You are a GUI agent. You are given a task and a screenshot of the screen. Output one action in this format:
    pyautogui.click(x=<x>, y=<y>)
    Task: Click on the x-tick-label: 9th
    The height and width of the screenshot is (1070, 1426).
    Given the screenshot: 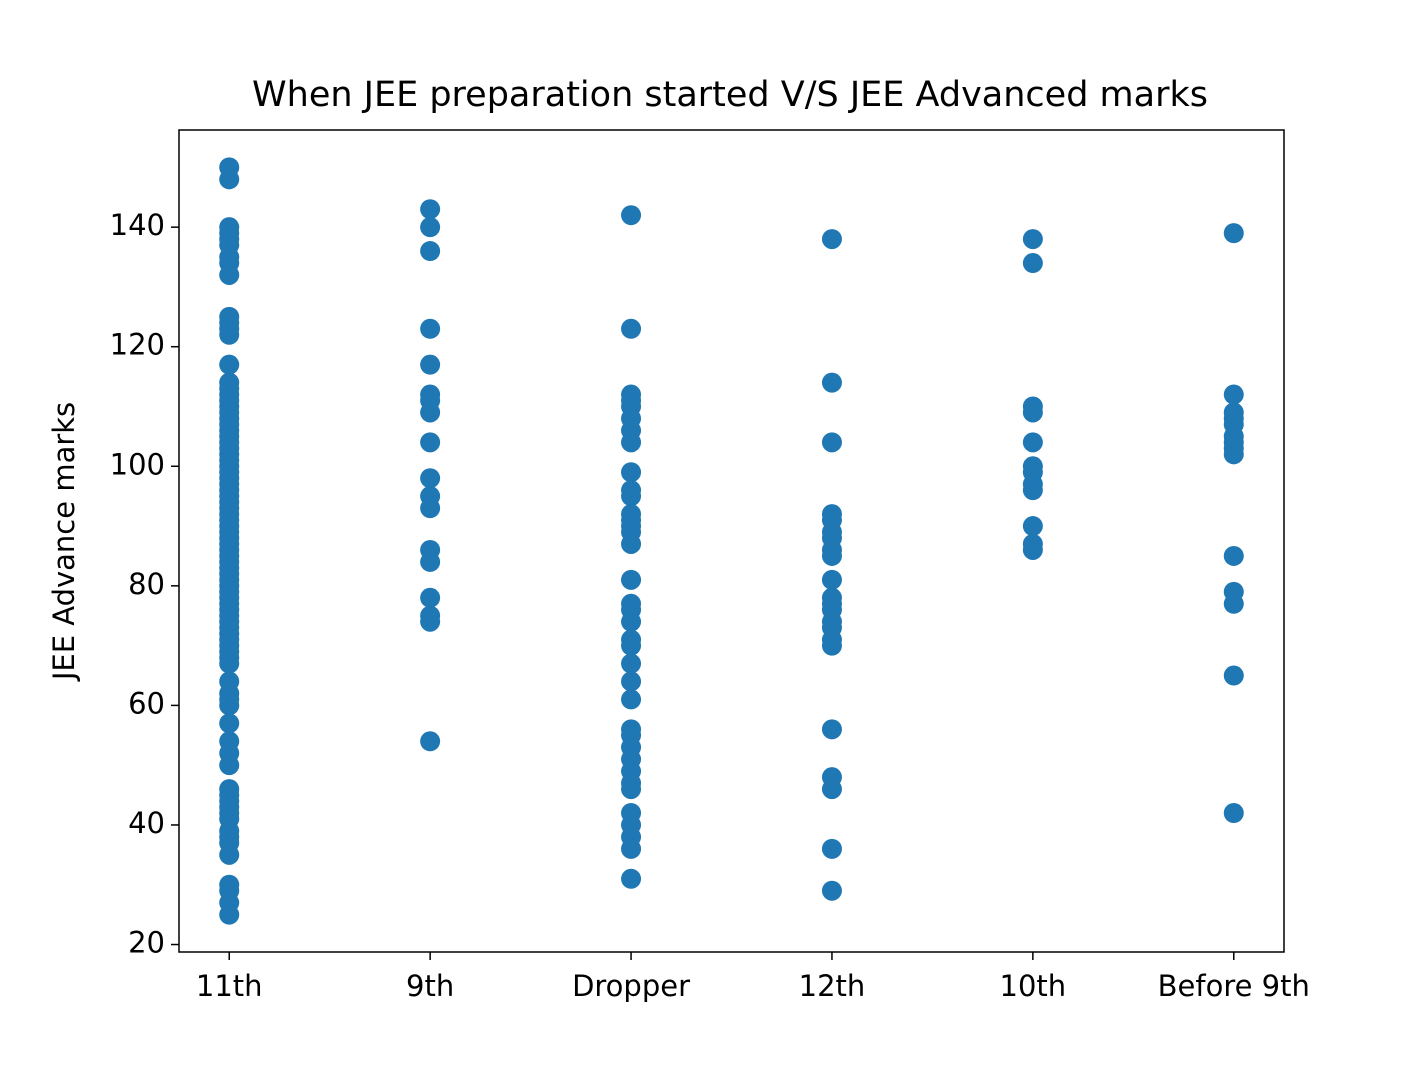 What is the action you would take?
    pyautogui.click(x=430, y=986)
    